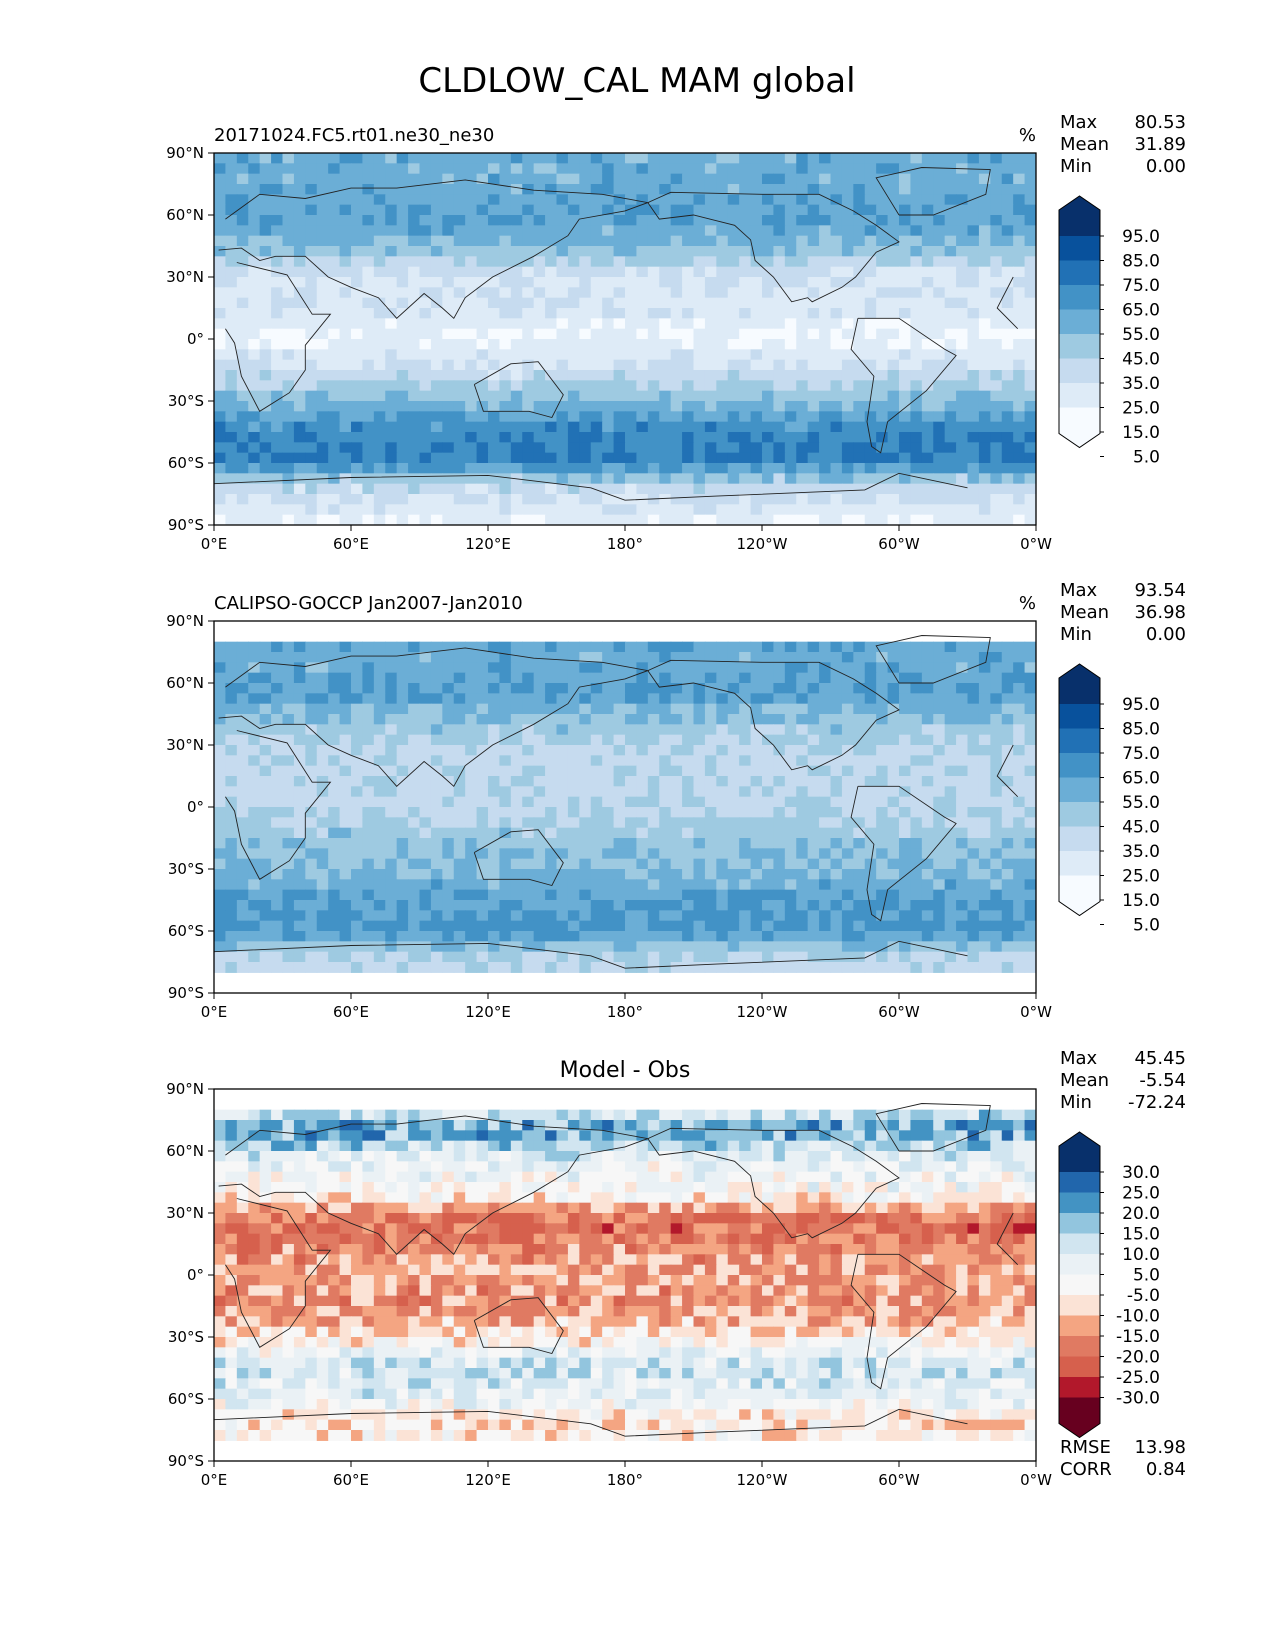  Describe the element at coordinates (185, 1213) in the screenshot. I see `y-tick-label: 30°N` at that location.